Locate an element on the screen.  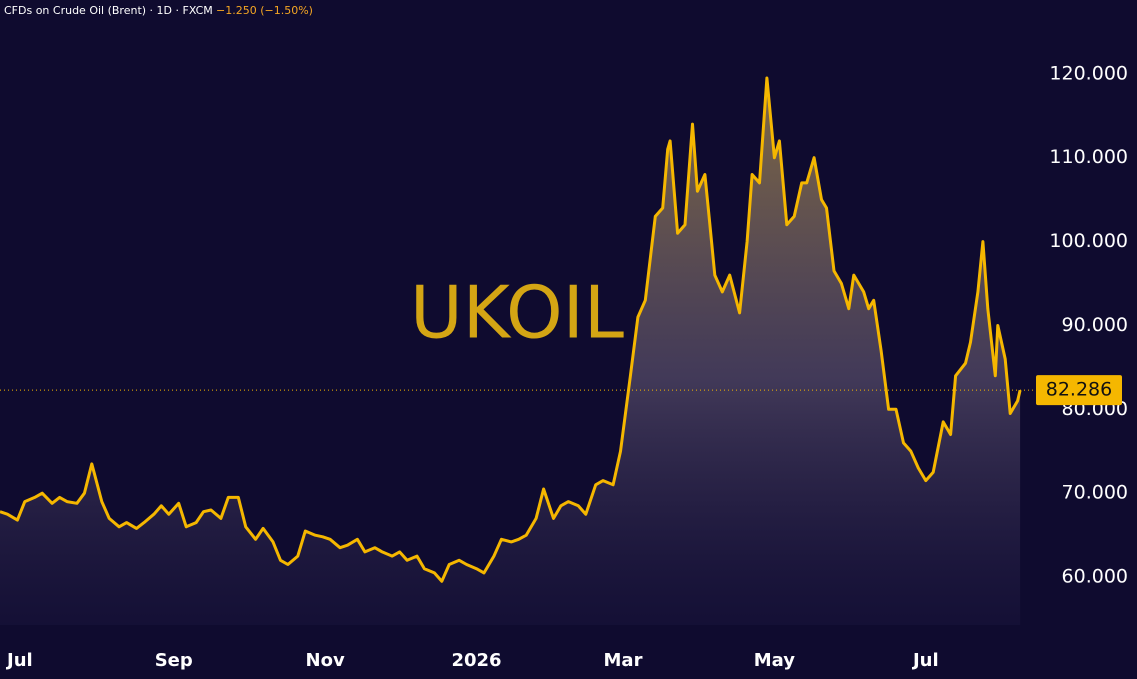
last-price-box is located at coordinates (1079, 390).